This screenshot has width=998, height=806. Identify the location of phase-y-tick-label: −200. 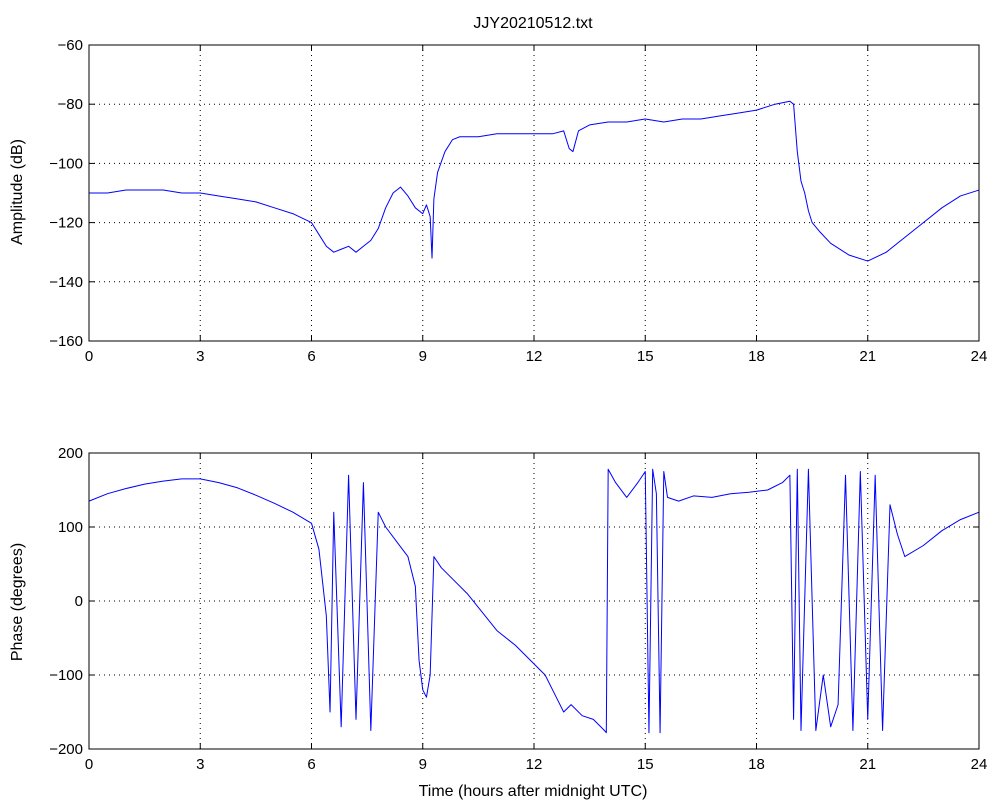
(66, 749).